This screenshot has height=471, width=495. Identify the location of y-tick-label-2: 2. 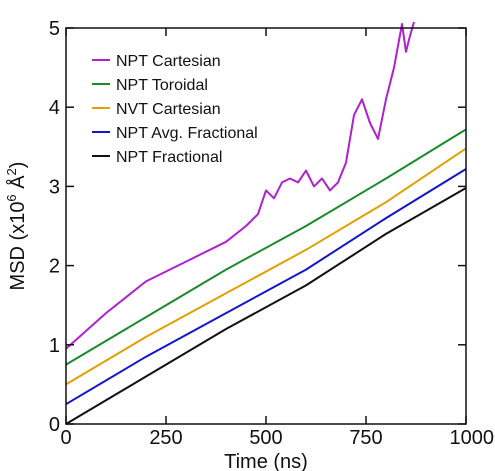
(54, 267).